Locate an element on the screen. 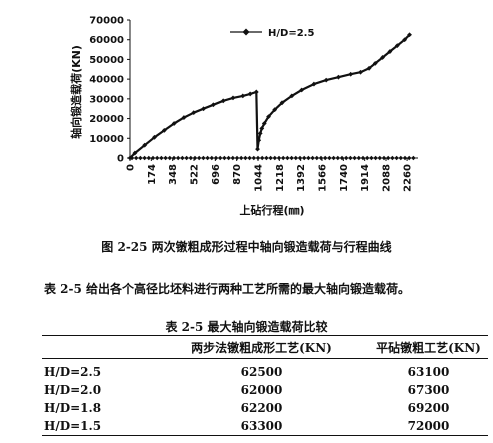 This screenshot has height=443, width=493. row-label: H/D=2.0 is located at coordinates (73, 390).